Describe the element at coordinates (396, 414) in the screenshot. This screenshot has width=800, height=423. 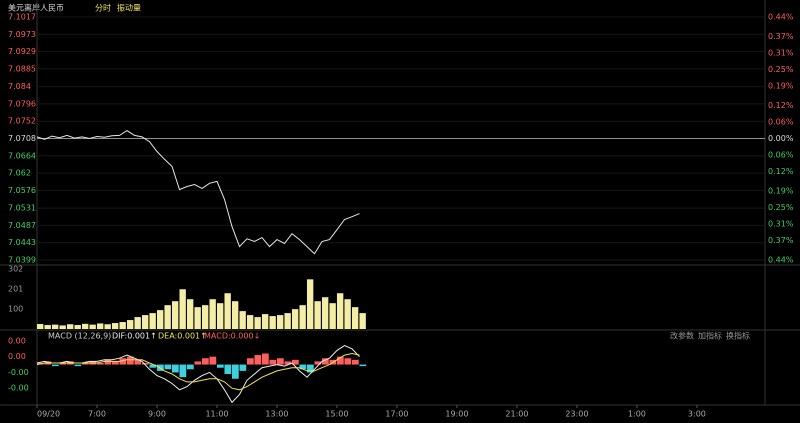
I see `x-tick-label: 17:00` at that location.